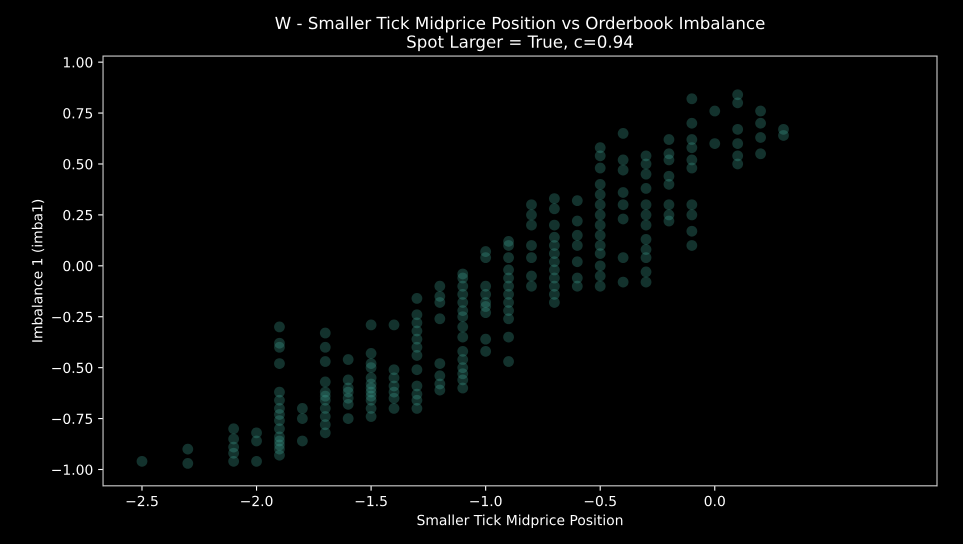  What do you see at coordinates (77, 164) in the screenshot?
I see `y-tick-label: 0.50` at bounding box center [77, 164].